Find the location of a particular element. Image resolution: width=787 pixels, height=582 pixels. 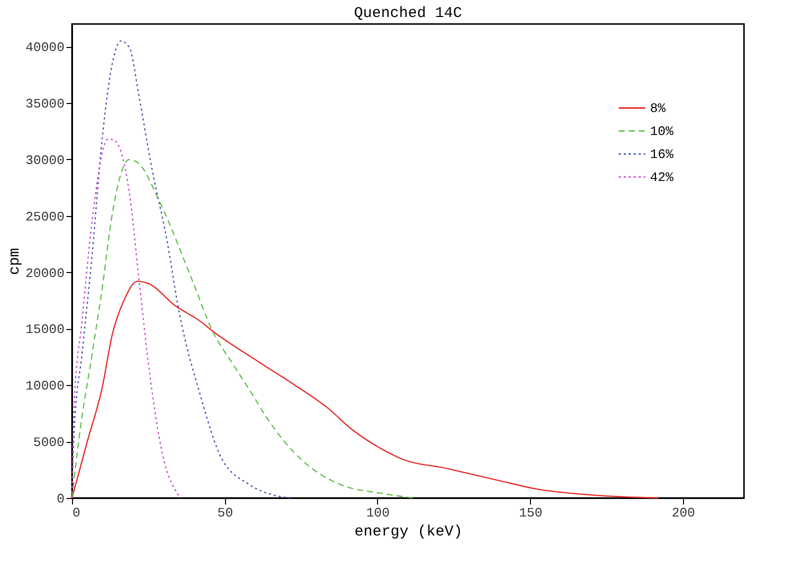

y-tick-label: 15000 is located at coordinates (44, 330).